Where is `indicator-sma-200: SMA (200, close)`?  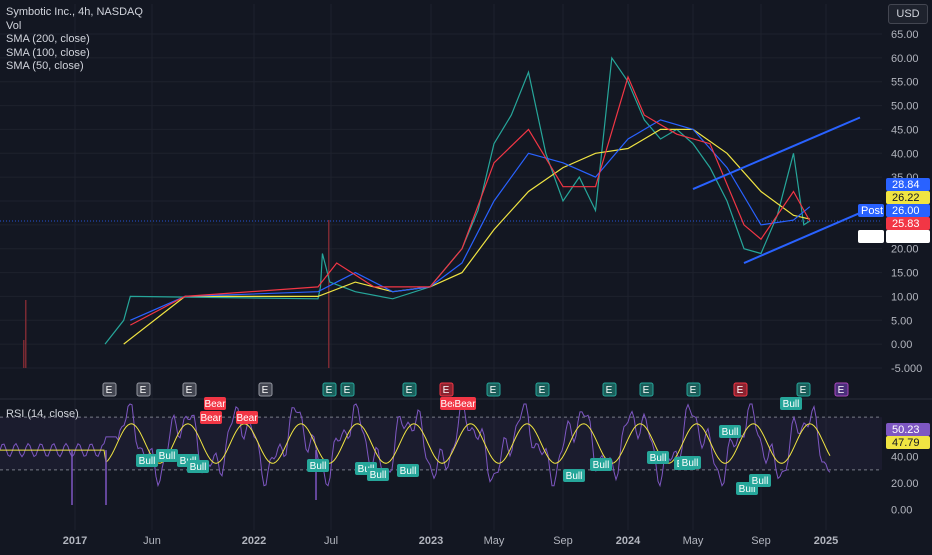
indicator-sma-200: SMA (200, close) is located at coordinates (48, 39).